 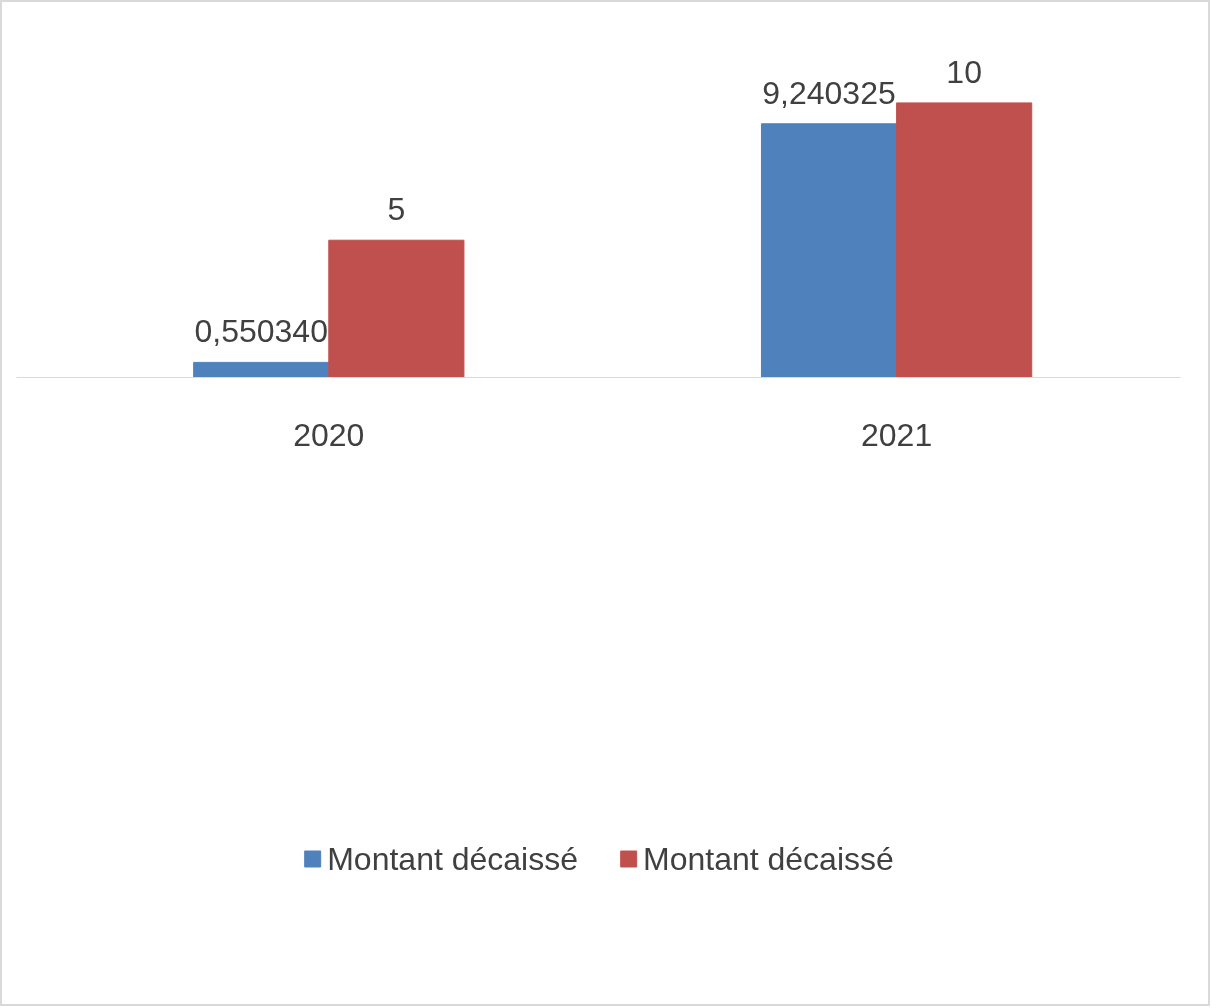 What do you see at coordinates (396, 209) in the screenshot?
I see `data-label: 5` at bounding box center [396, 209].